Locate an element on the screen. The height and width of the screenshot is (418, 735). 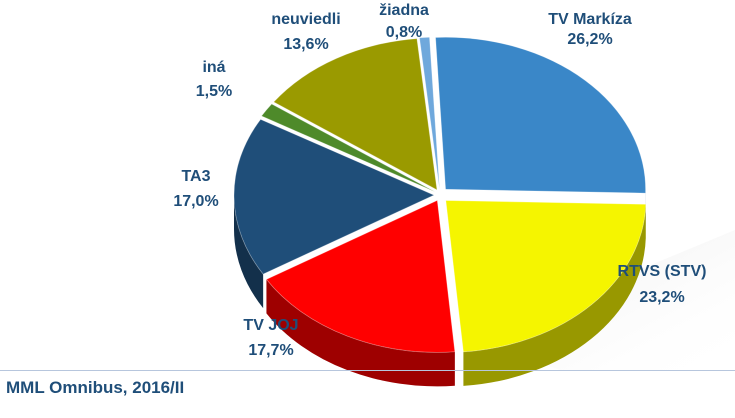
slice-value-ina: 1,5% is located at coordinates (214, 91).